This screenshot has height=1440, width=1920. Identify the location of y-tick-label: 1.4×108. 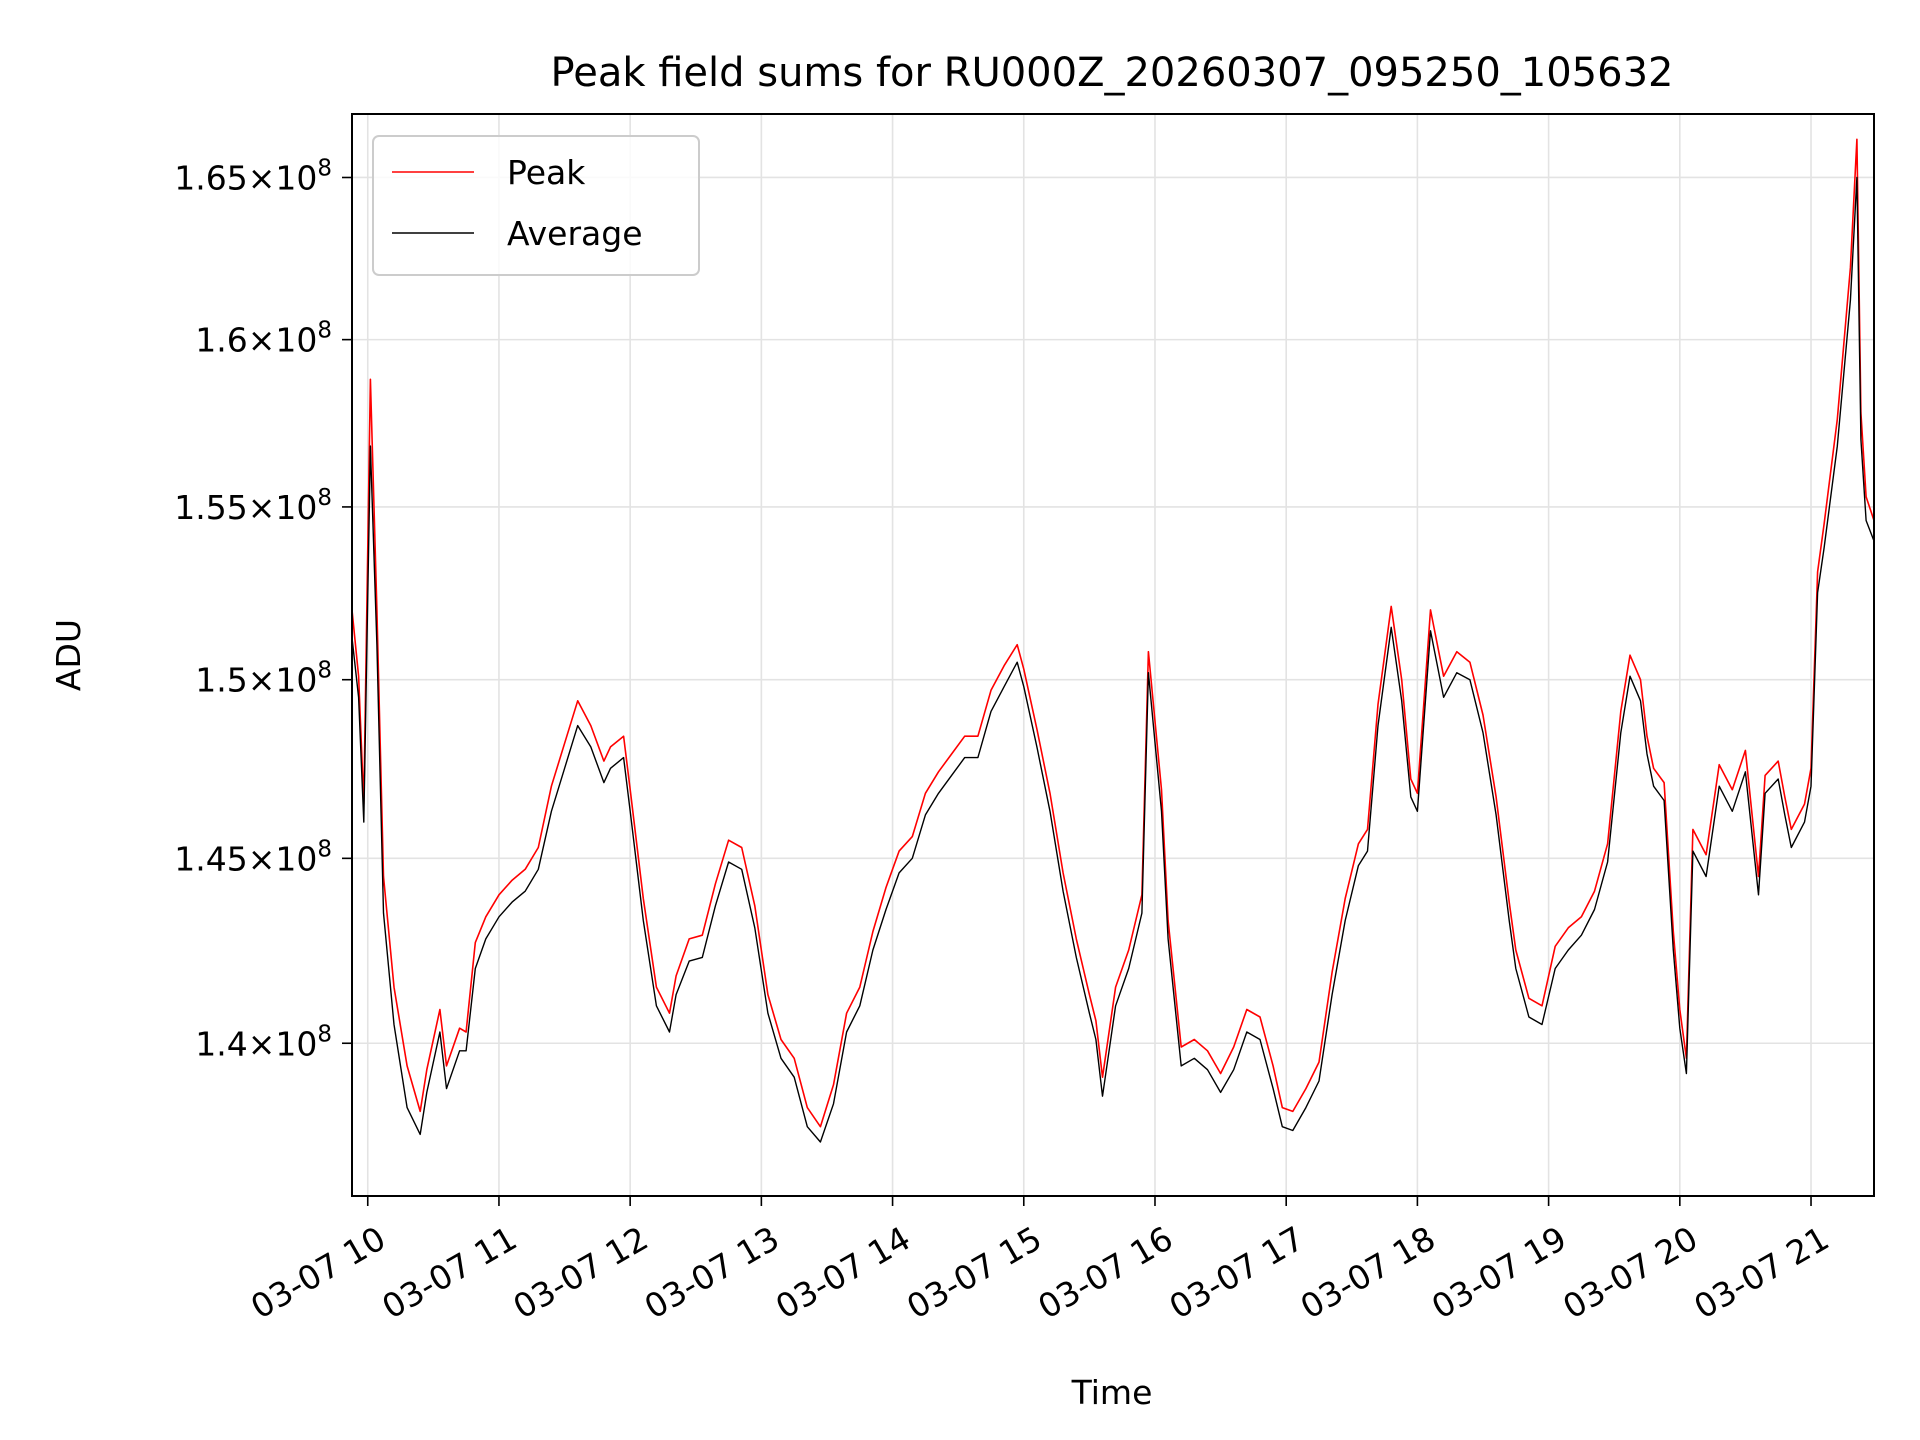
(263, 1042).